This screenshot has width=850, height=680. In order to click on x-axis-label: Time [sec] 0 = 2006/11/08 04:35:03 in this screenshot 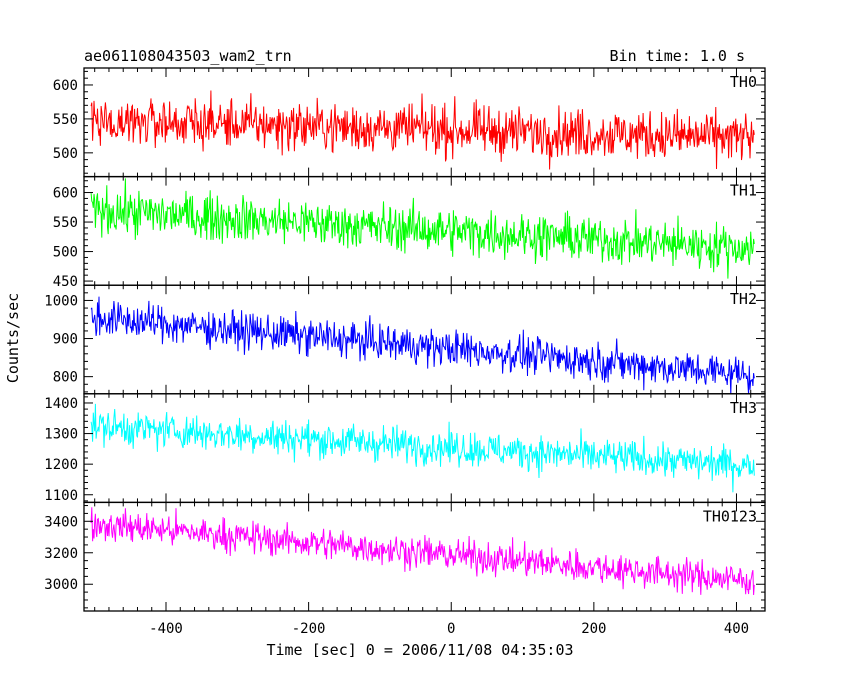, I will do `click(419, 650)`.